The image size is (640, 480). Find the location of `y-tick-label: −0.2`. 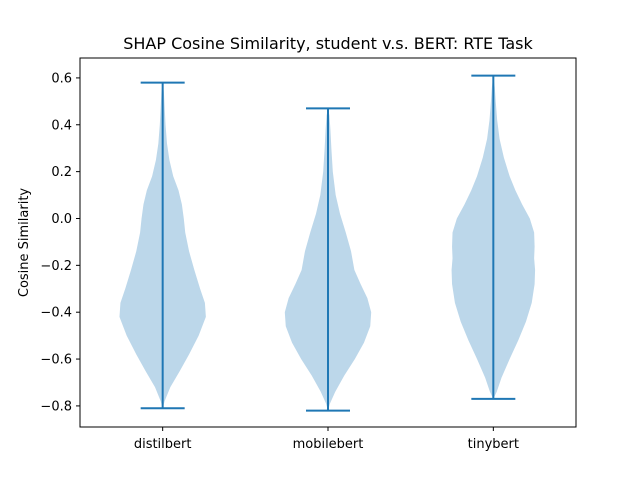

y-tick-label: −0.2 is located at coordinates (56, 266).